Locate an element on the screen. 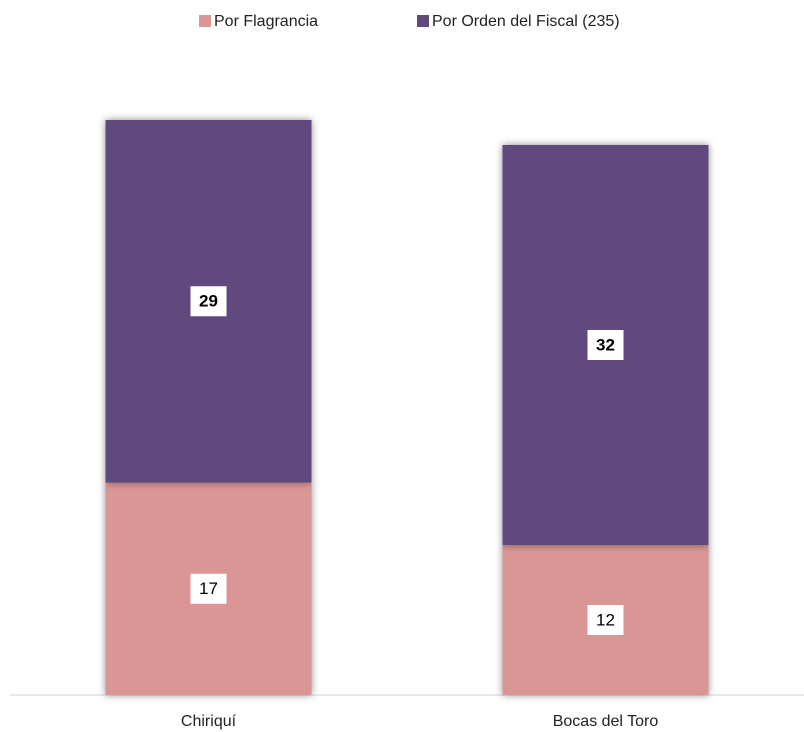  x-tick-label: Bocas del Toro is located at coordinates (606, 721).